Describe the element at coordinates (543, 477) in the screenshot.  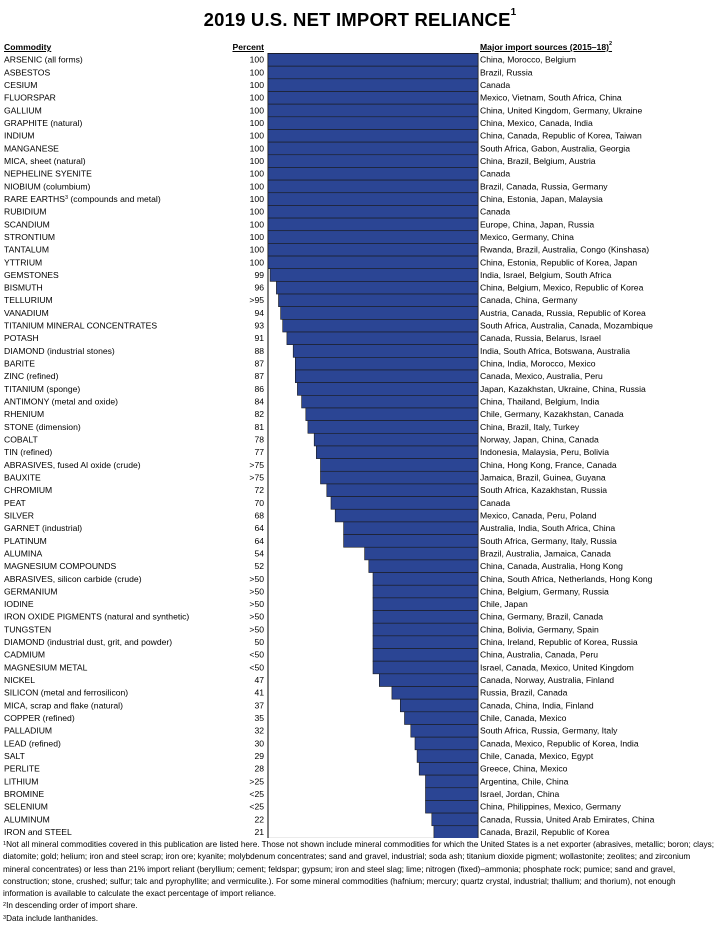
I see `import-sources-label: Jamaica, Brazil, Guinea, Guyana` at that location.